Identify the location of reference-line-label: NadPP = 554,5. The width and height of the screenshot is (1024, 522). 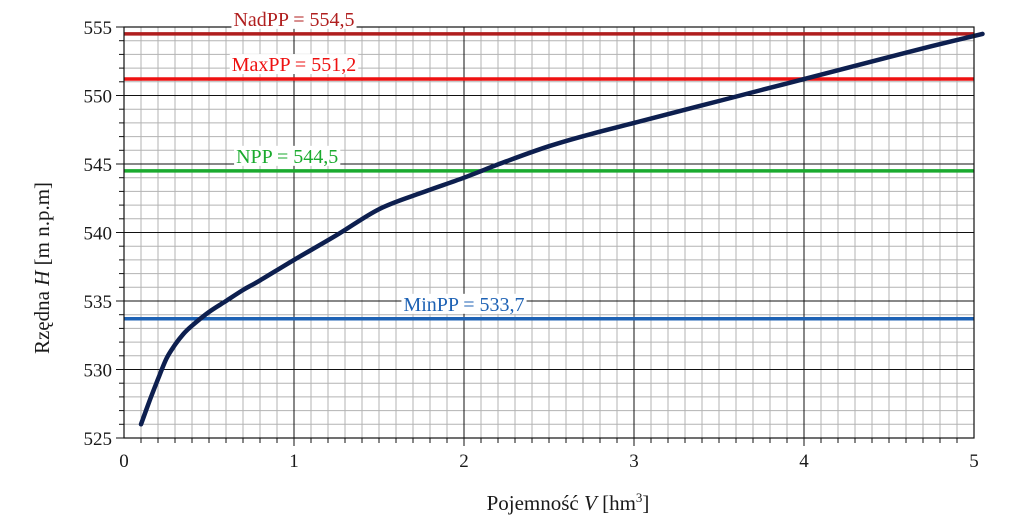
(293, 20).